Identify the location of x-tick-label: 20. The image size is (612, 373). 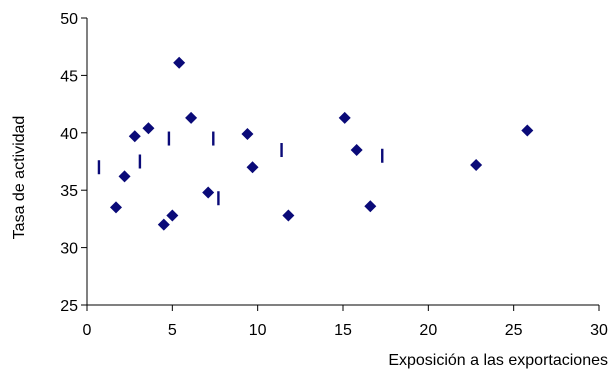
(428, 330).